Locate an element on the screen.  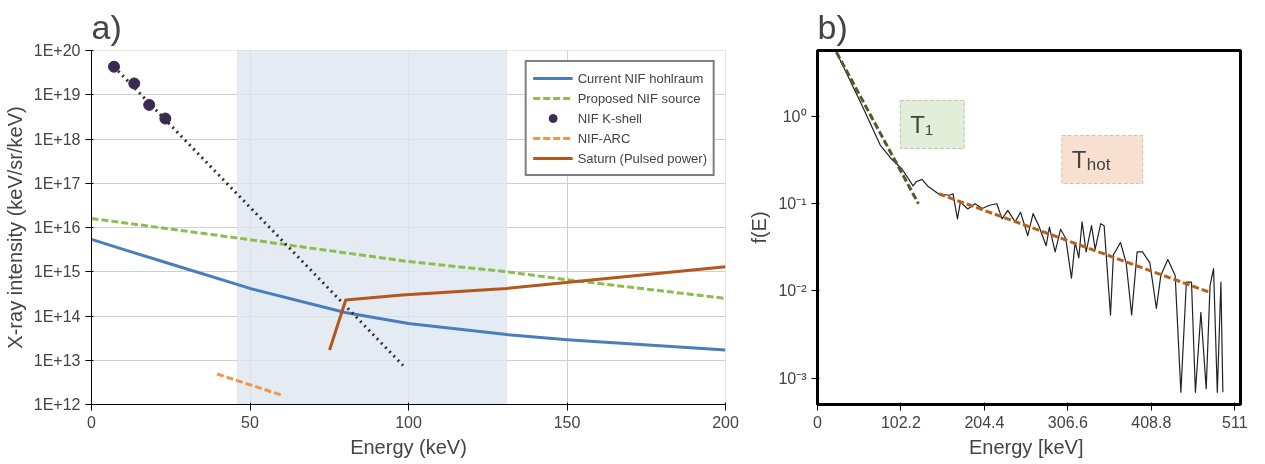
y-tick-label: 1E+12 is located at coordinates (57, 404).